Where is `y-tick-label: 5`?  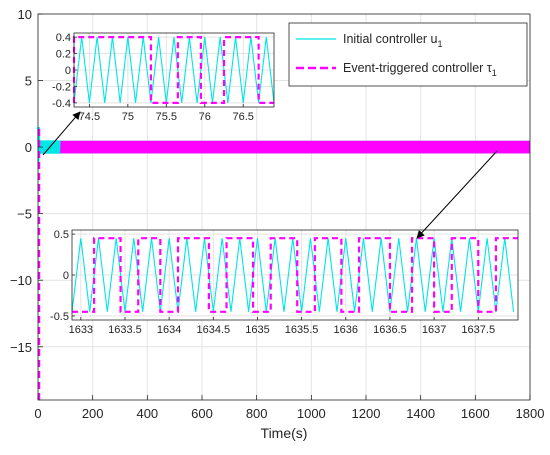
y-tick-label: 5 is located at coordinates (28, 81).